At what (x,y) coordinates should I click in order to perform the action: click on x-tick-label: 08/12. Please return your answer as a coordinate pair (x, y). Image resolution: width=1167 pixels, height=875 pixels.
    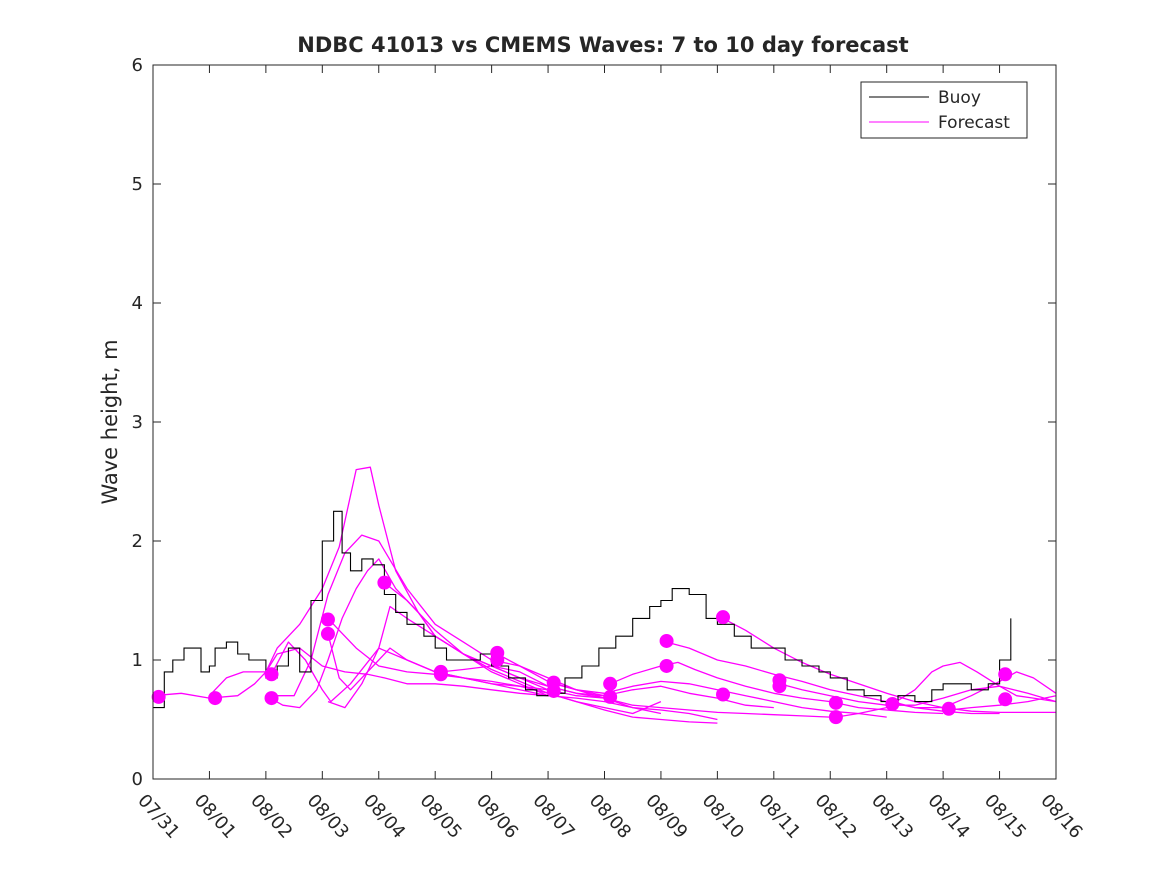
    Looking at the image, I should click on (836, 816).